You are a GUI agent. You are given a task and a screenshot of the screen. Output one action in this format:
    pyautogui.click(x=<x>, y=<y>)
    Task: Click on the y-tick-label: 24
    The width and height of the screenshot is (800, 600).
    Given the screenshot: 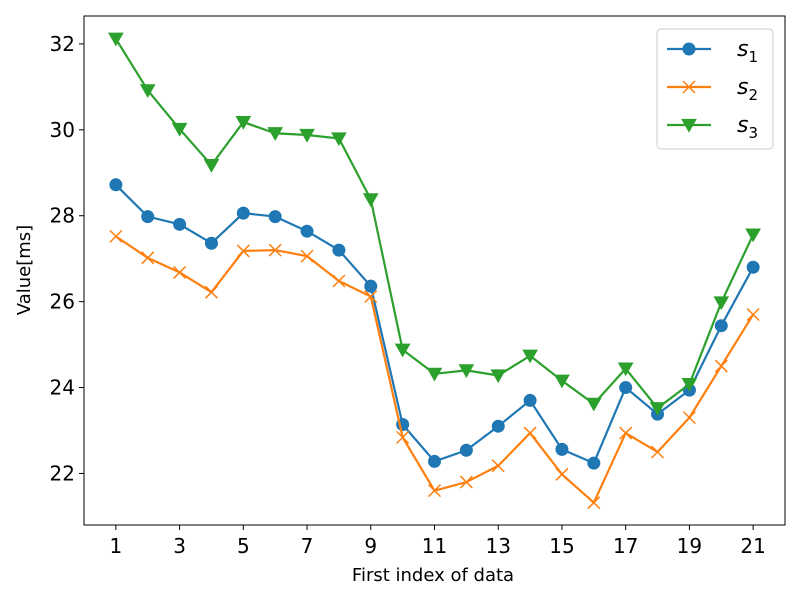 What is the action you would take?
    pyautogui.click(x=62, y=388)
    